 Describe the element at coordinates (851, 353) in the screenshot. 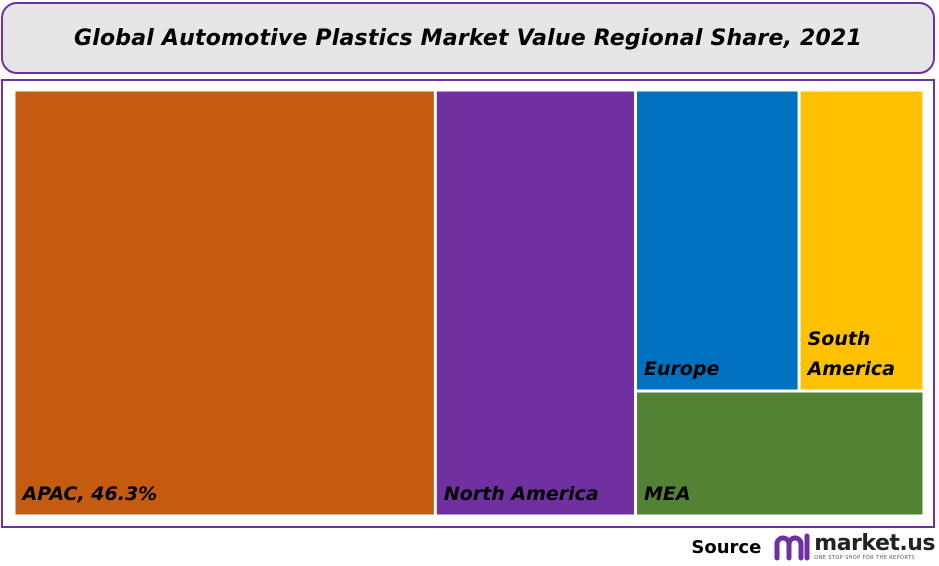

I see `tile-label-south-america: South America` at that location.